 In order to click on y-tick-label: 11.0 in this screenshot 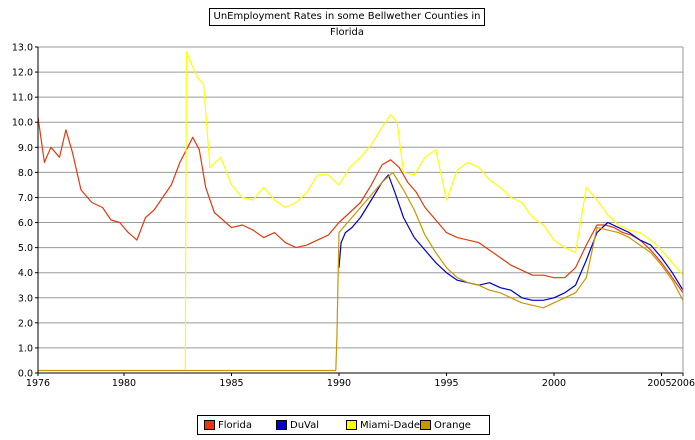, I will do `click(22, 98)`.